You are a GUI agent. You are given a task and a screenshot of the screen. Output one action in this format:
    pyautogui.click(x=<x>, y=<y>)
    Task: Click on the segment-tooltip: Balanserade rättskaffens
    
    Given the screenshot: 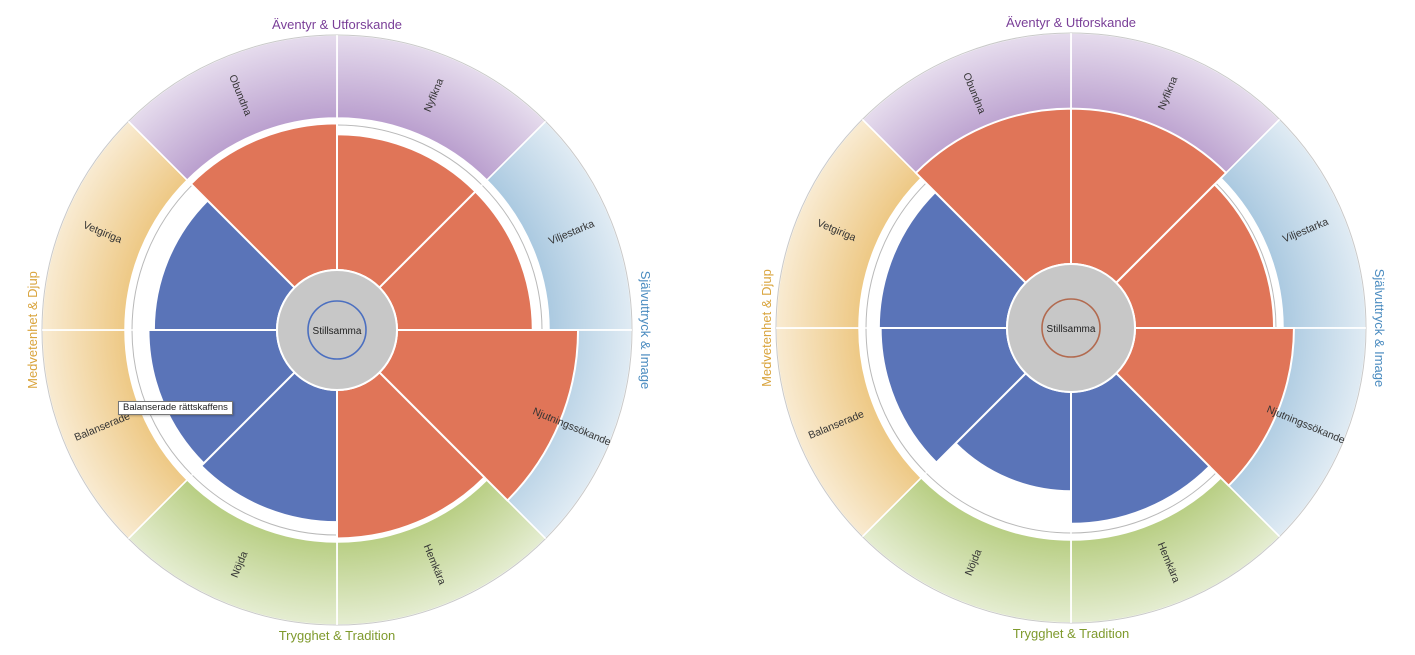 What is the action you would take?
    pyautogui.click(x=175, y=408)
    